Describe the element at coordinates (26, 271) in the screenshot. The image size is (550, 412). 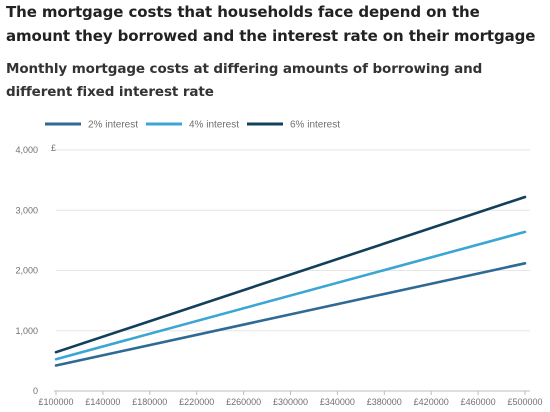
I see `y-tick-label: 2,000` at that location.